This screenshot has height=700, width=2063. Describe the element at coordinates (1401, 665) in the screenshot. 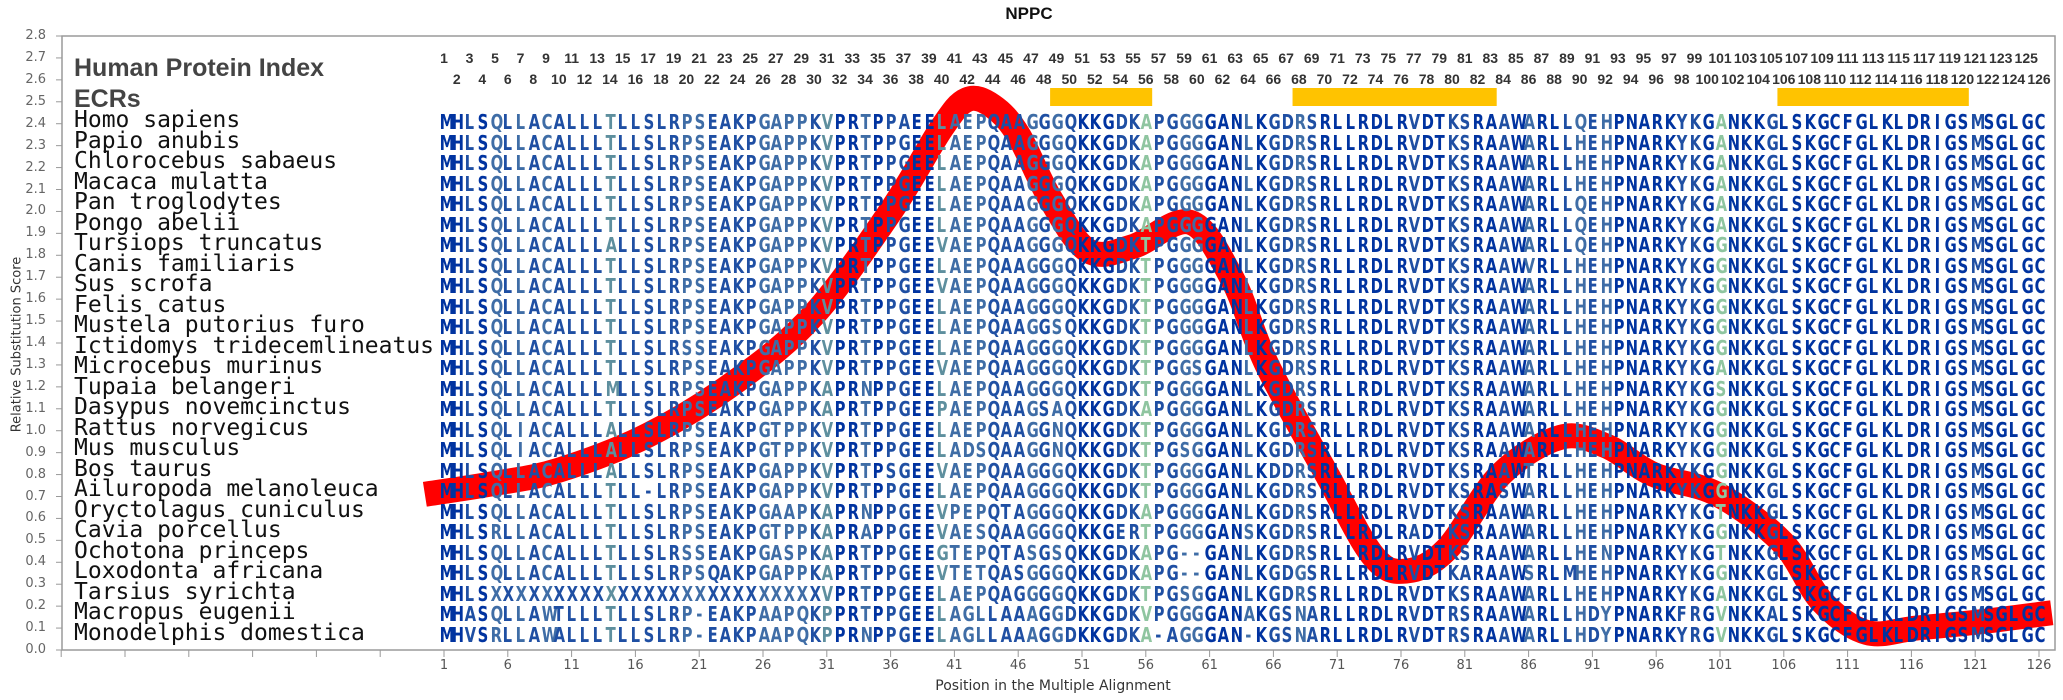

I see `x-tick-label: 76` at that location.